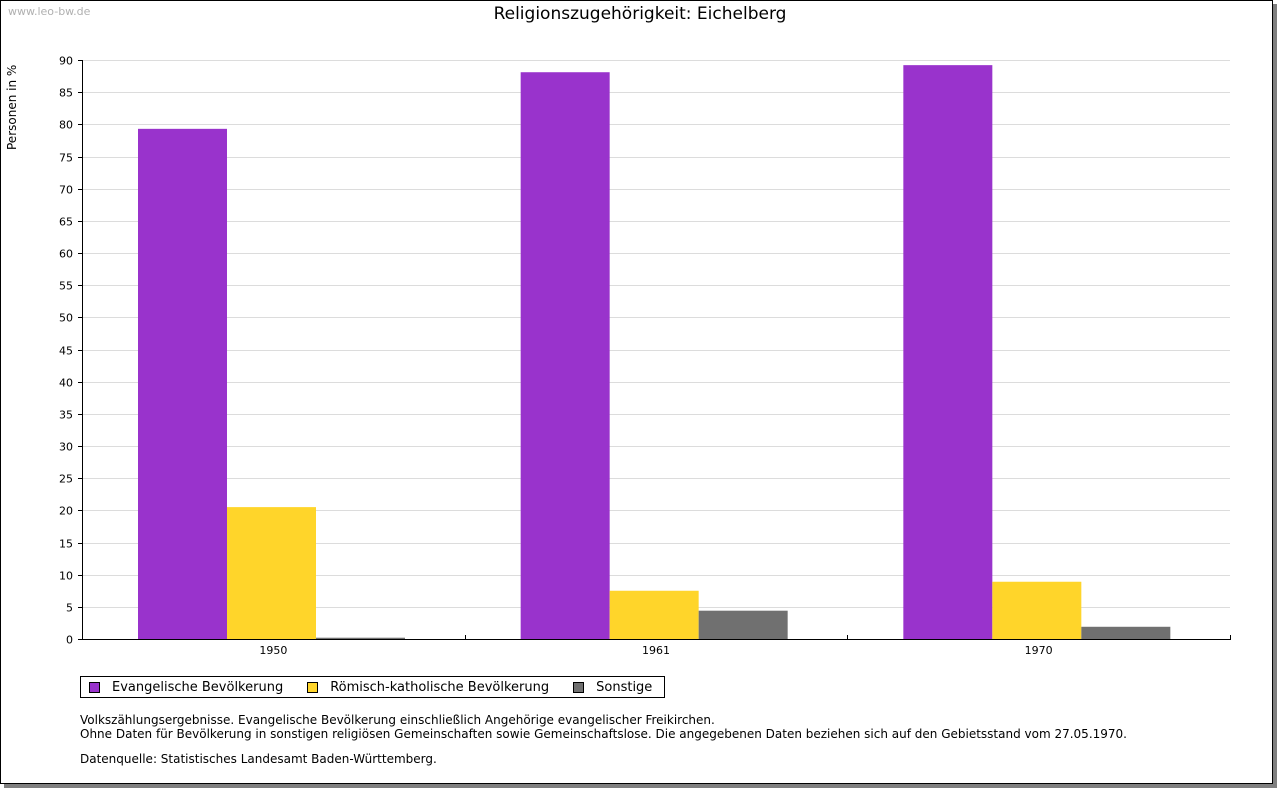  What do you see at coordinates (273, 650) in the screenshot?
I see `x-tick-label: 1950` at bounding box center [273, 650].